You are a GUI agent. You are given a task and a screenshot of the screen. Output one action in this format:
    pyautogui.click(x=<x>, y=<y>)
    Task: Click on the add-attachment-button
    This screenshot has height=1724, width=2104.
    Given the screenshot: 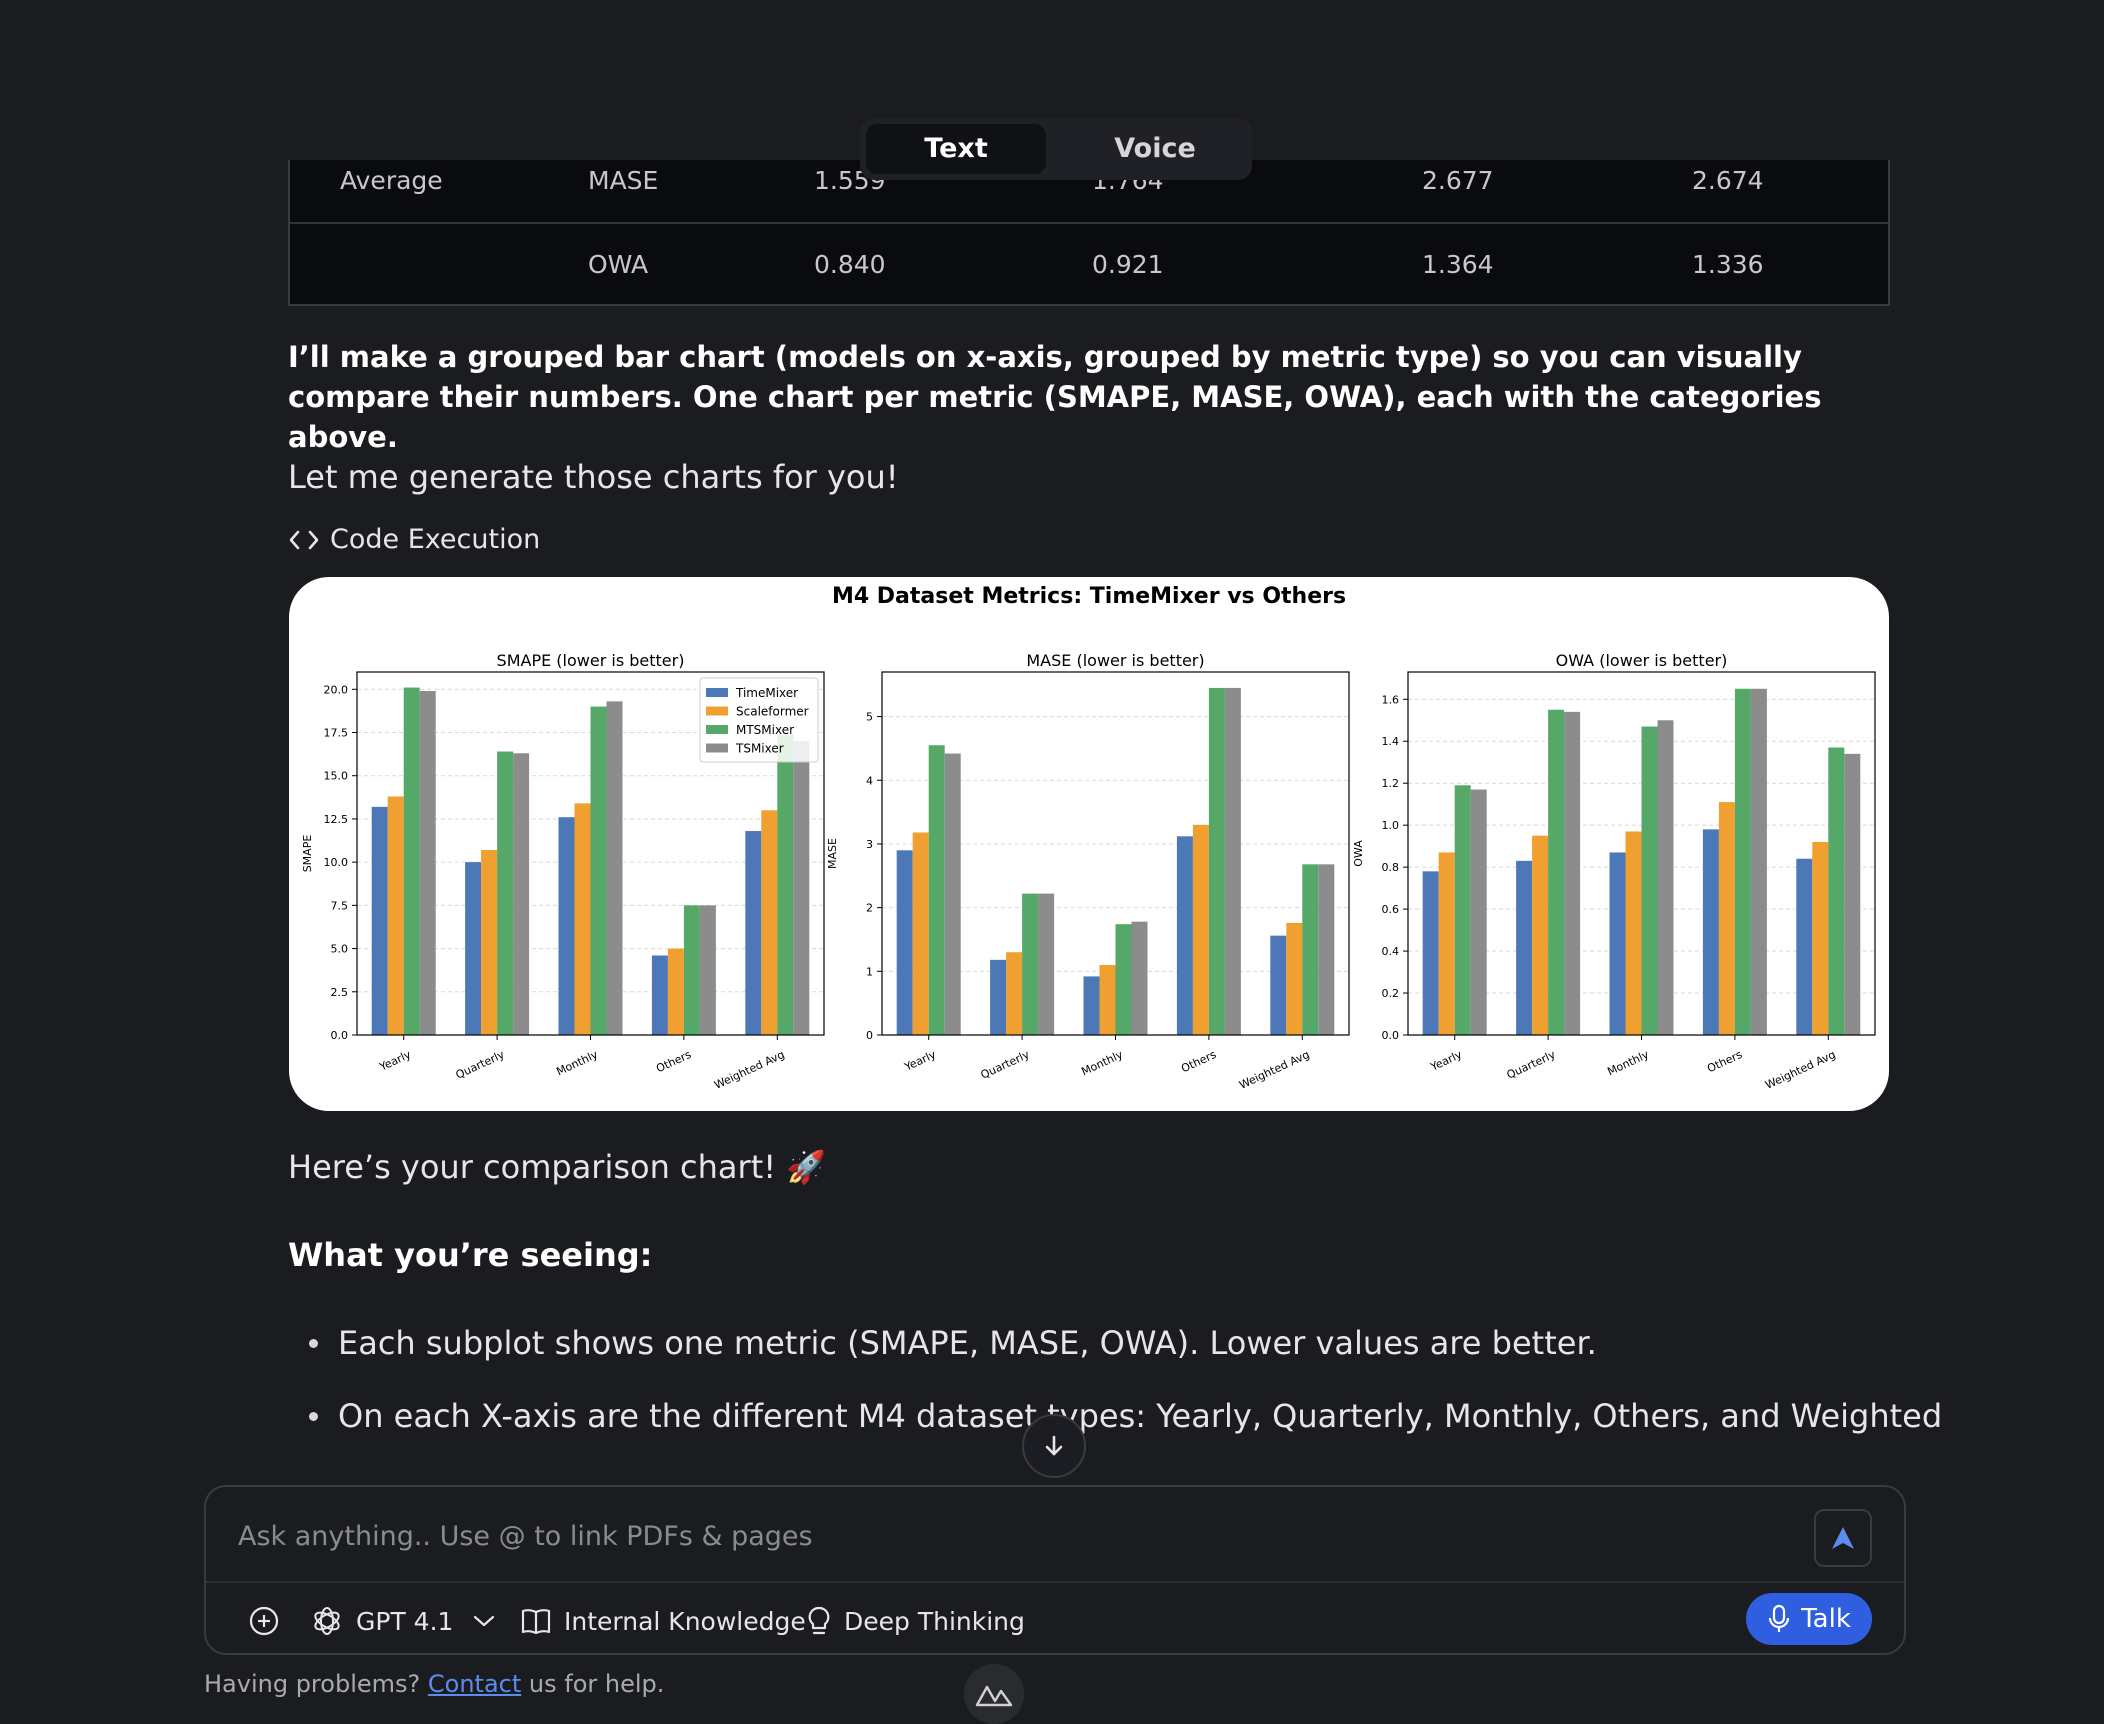 What is the action you would take?
    pyautogui.click(x=270, y=1621)
    